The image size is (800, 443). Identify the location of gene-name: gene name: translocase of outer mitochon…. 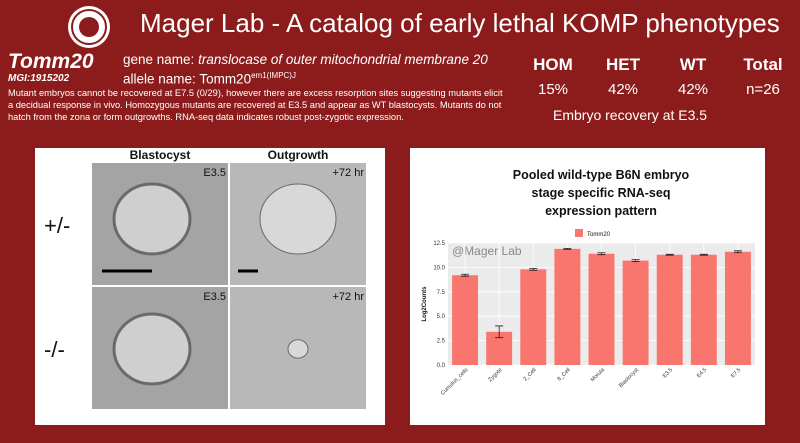
(305, 59).